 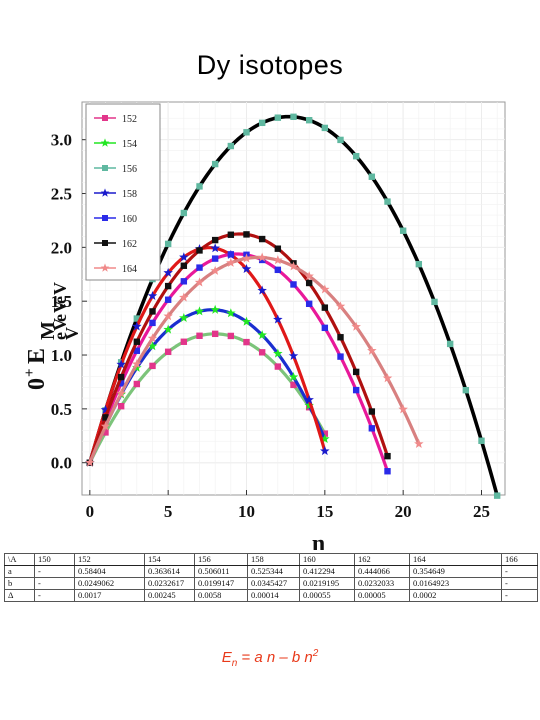 I want to click on y-tick-label: 1.5, so click(x=61, y=301).